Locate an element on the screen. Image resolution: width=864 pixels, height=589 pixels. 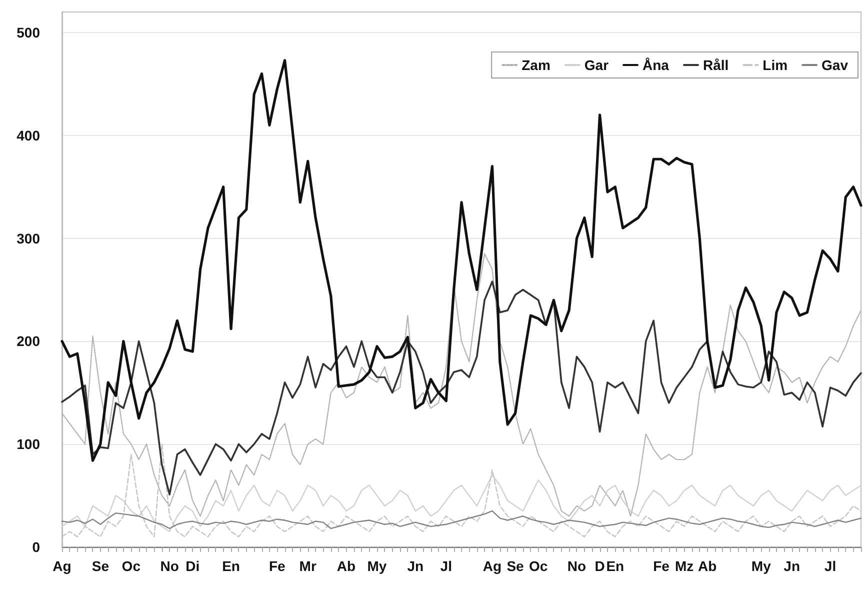
y-tick-label: 100 is located at coordinates (28, 444).